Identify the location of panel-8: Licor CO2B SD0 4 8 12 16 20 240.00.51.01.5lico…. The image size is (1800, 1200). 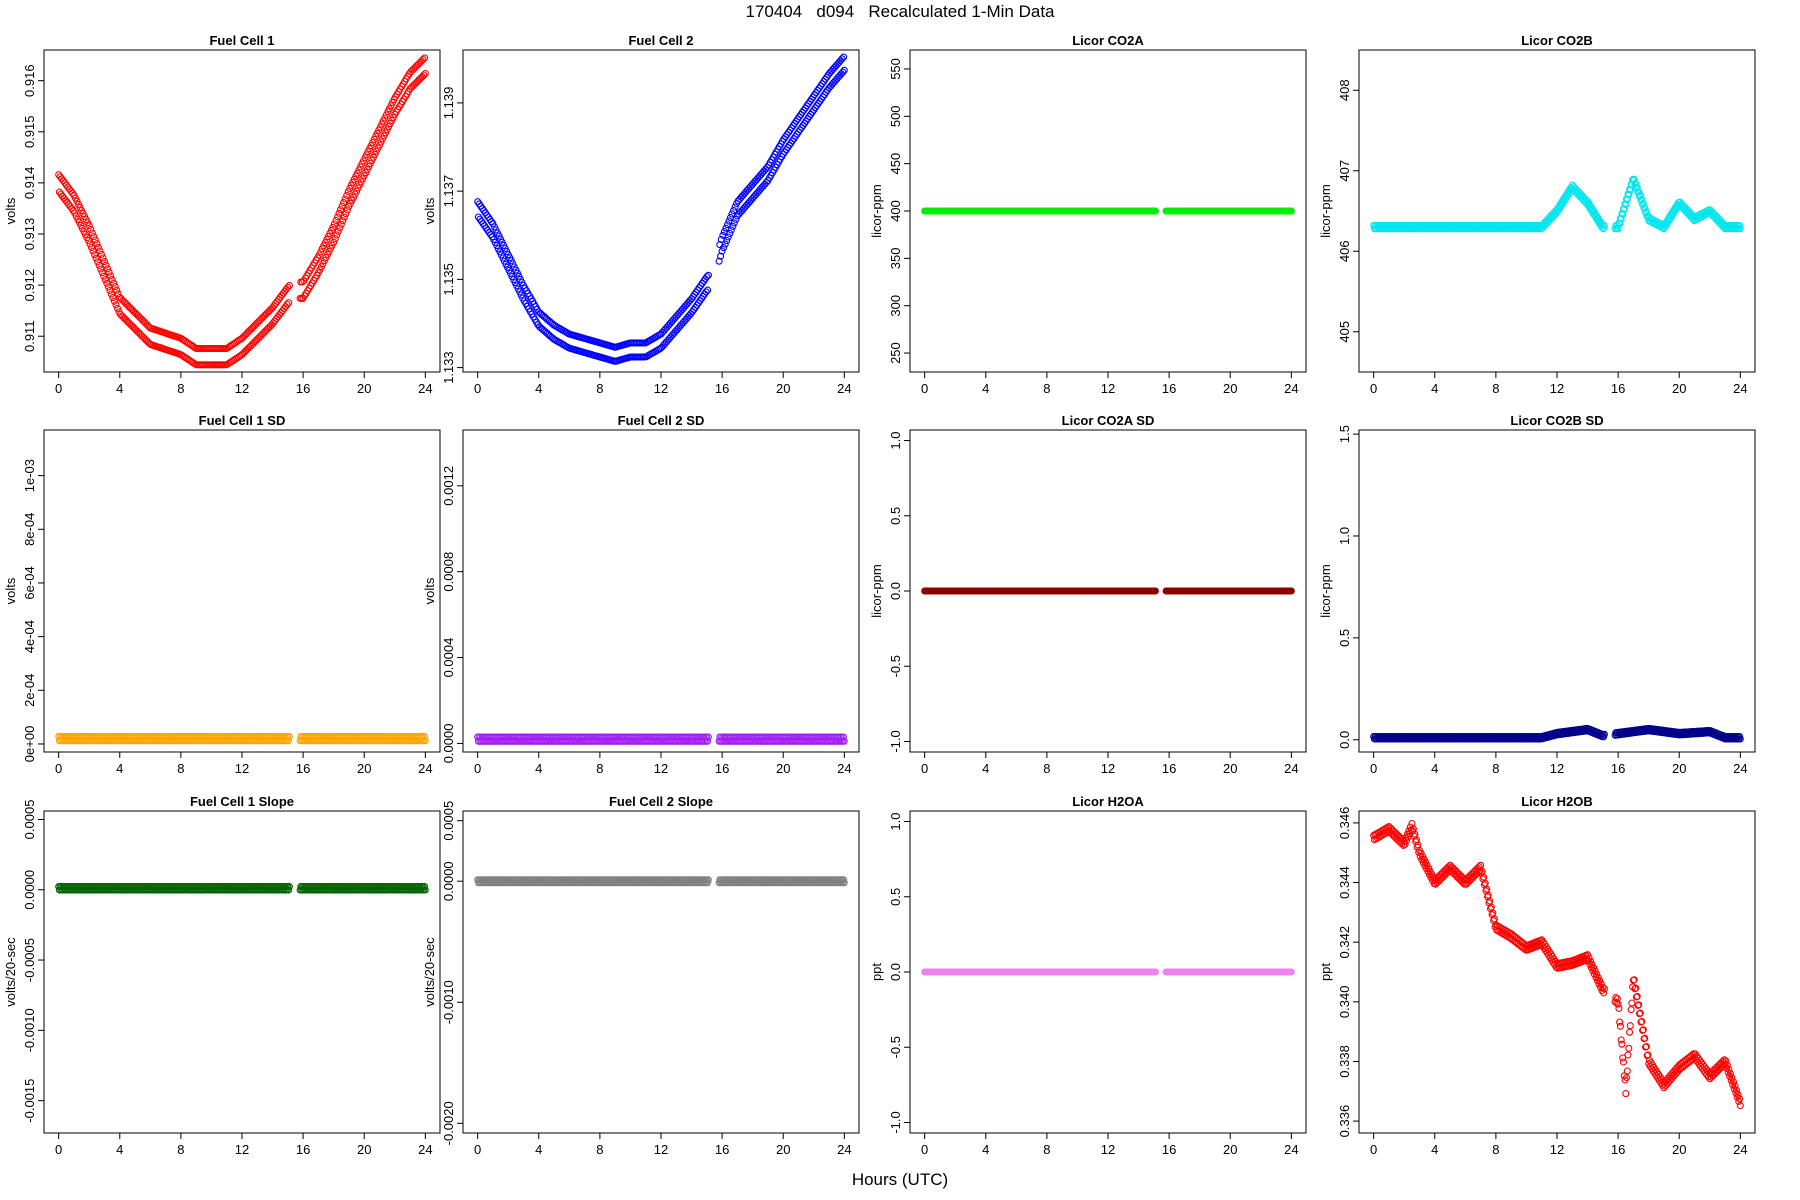
(1537, 594).